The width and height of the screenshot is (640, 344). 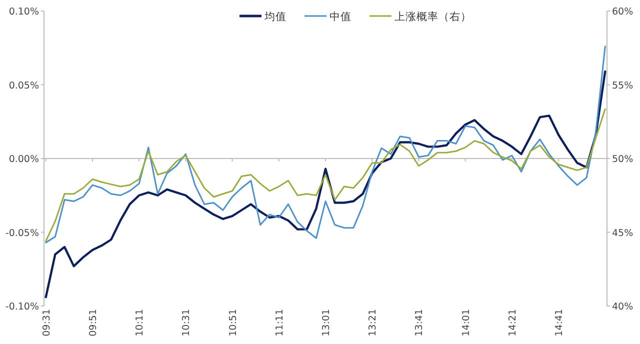 I want to click on x-tick-label: 13:41, so click(x=420, y=322).